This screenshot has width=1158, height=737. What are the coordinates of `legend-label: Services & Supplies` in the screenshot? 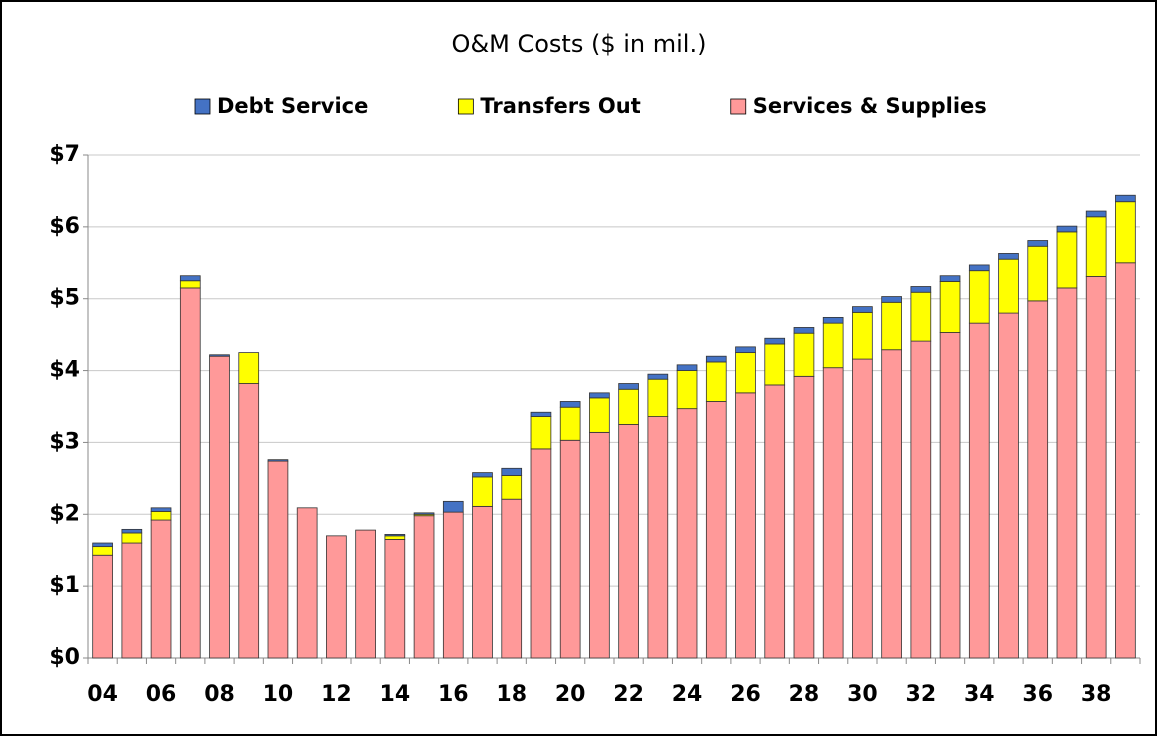 It's located at (870, 106).